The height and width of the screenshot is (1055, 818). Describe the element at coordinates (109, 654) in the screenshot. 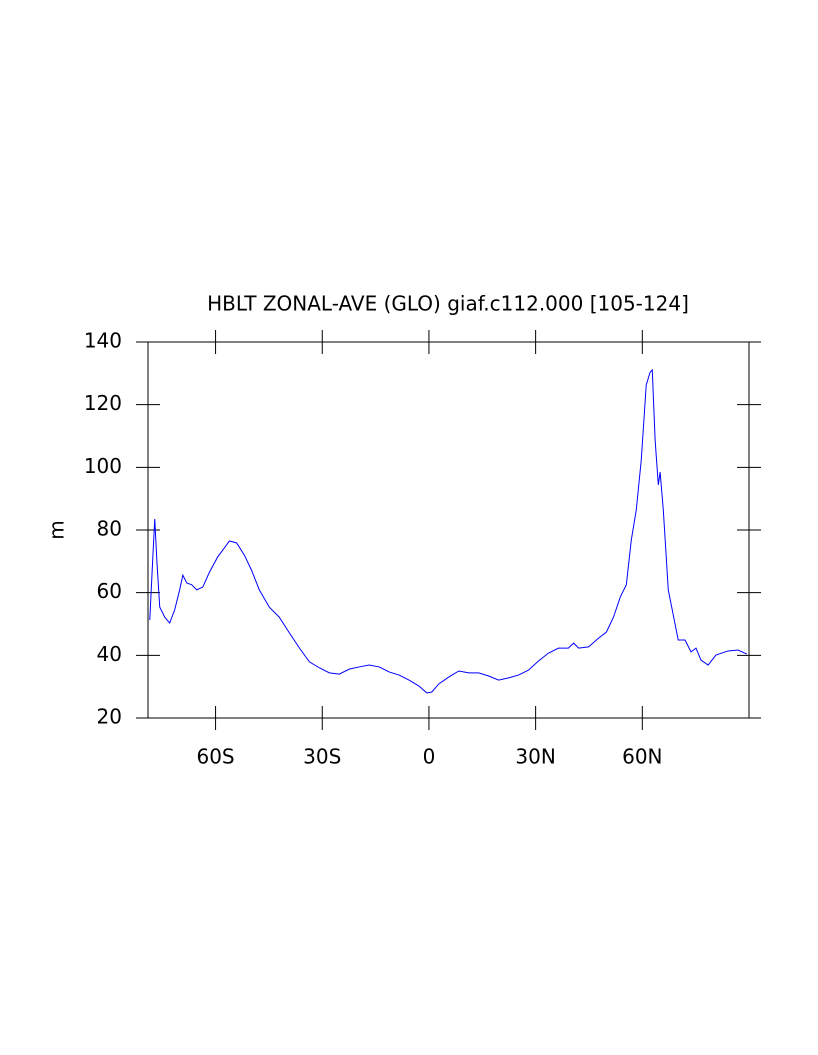

I see `y-tick-label: 40` at that location.